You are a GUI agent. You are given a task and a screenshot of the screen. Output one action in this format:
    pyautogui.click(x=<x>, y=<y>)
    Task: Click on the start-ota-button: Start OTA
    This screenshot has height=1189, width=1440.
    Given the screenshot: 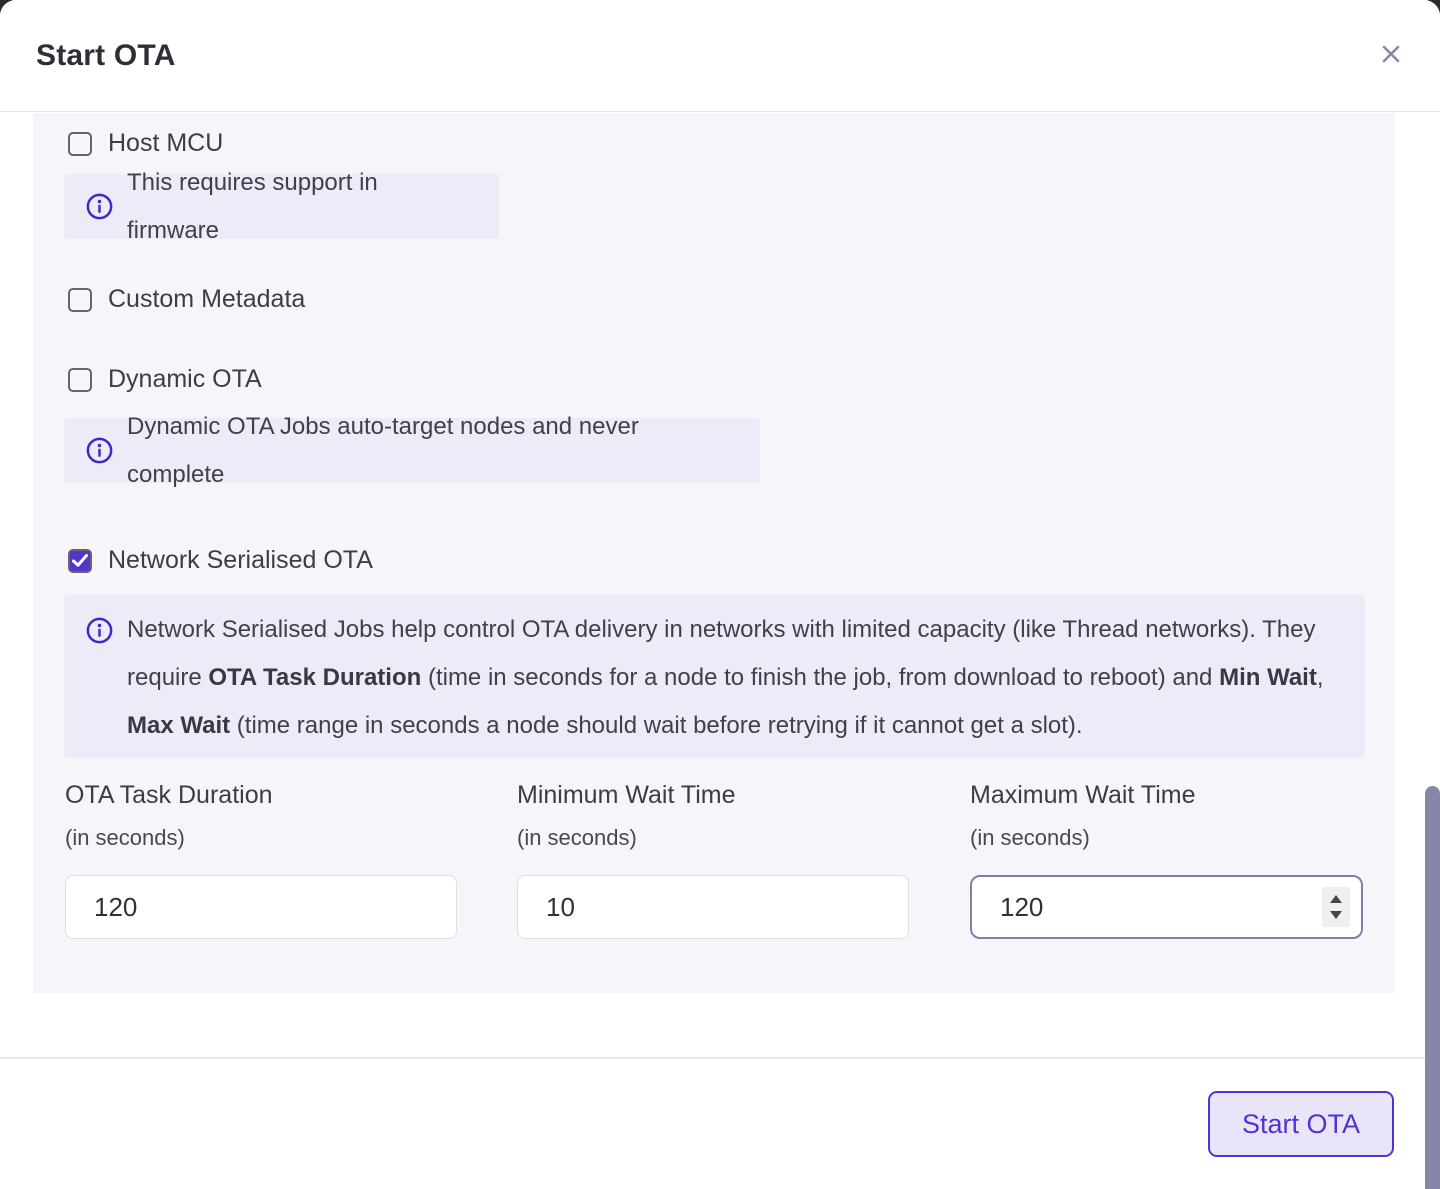 What is the action you would take?
    pyautogui.click(x=1301, y=1124)
    